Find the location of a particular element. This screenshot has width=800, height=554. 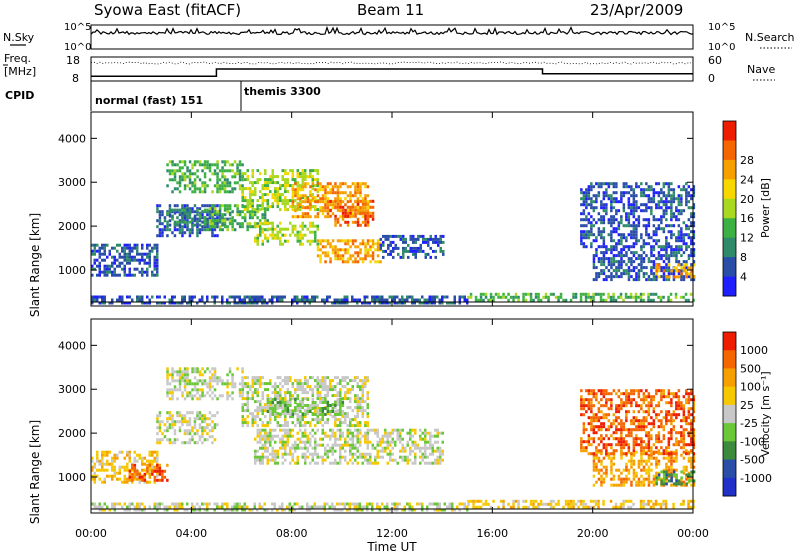

power-colorbar-tick-5: 24 is located at coordinates (747, 179).